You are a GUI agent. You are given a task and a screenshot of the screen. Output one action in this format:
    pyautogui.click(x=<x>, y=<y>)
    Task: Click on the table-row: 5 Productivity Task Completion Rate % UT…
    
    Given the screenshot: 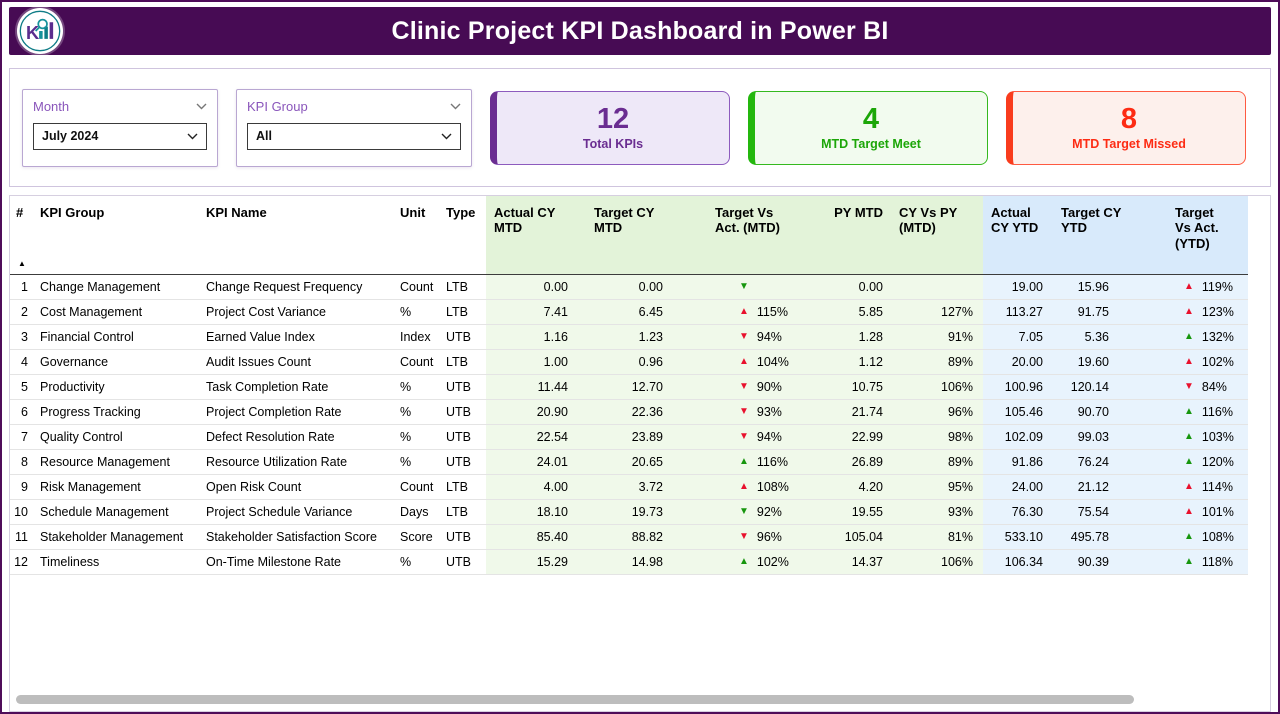 What is the action you would take?
    pyautogui.click(x=629, y=387)
    